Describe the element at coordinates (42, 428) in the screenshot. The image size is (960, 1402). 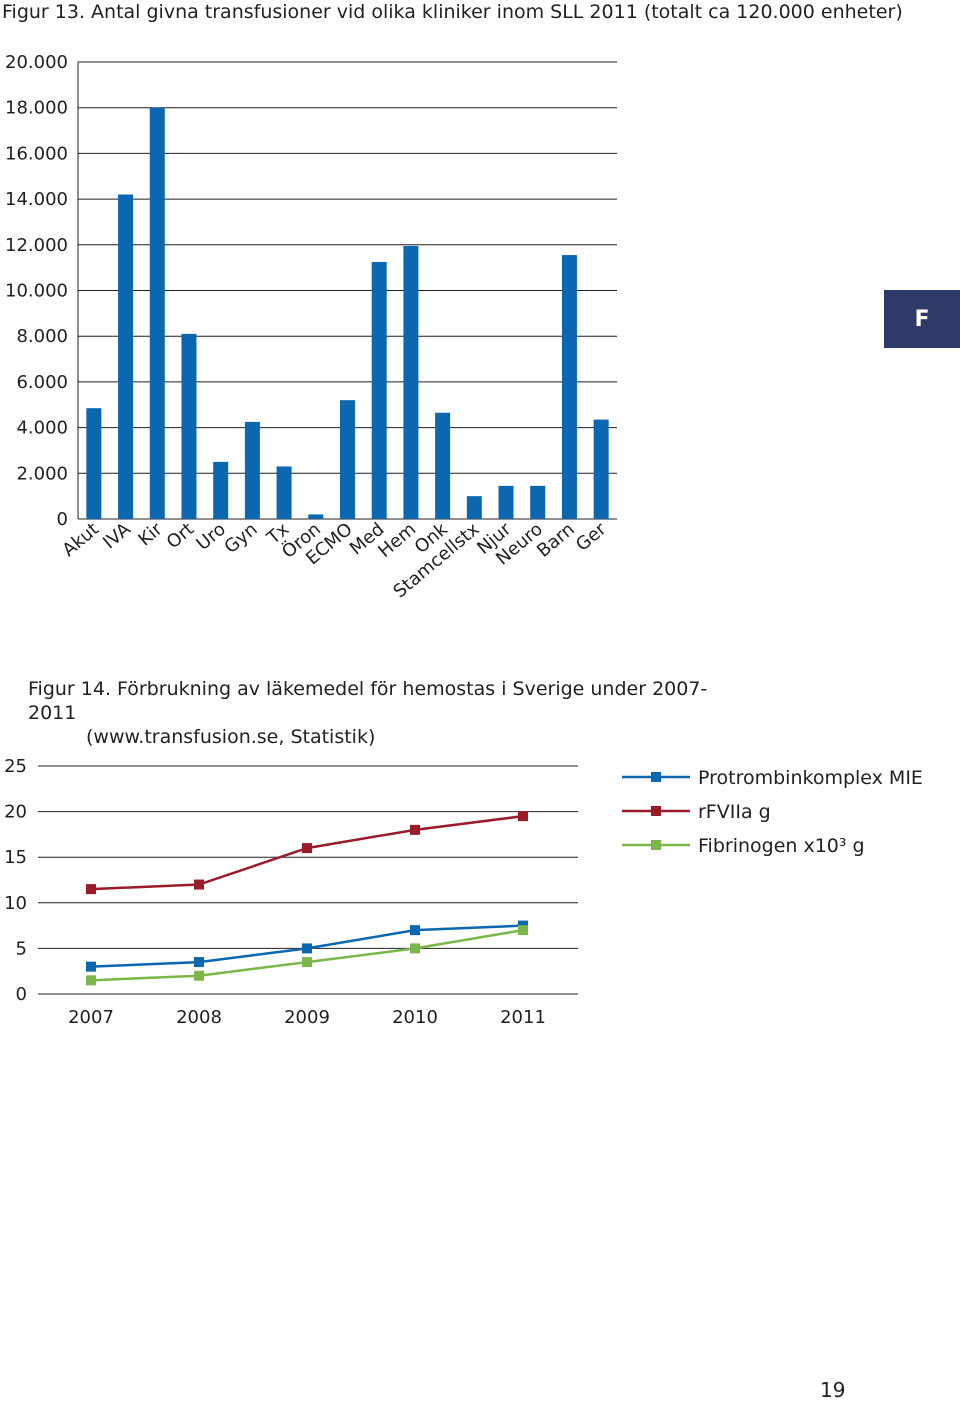
I see `bar-y-tick-label: 4.000` at that location.